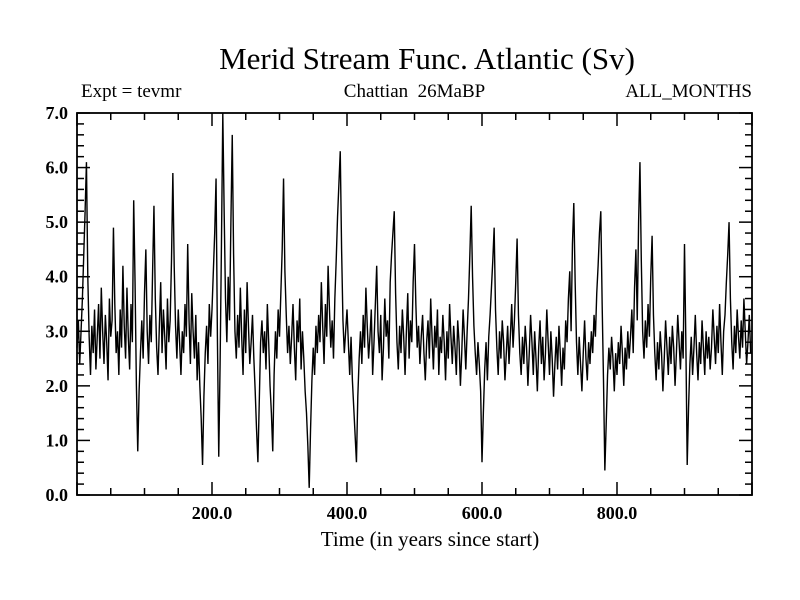 The width and height of the screenshot is (800, 600). I want to click on svg-text: 400.0, so click(347, 513).